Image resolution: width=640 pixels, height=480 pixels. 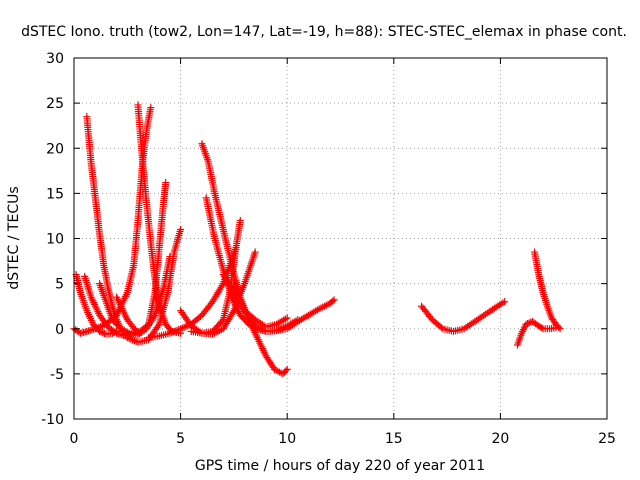 I want to click on y-tick-label: 30, so click(x=55, y=59).